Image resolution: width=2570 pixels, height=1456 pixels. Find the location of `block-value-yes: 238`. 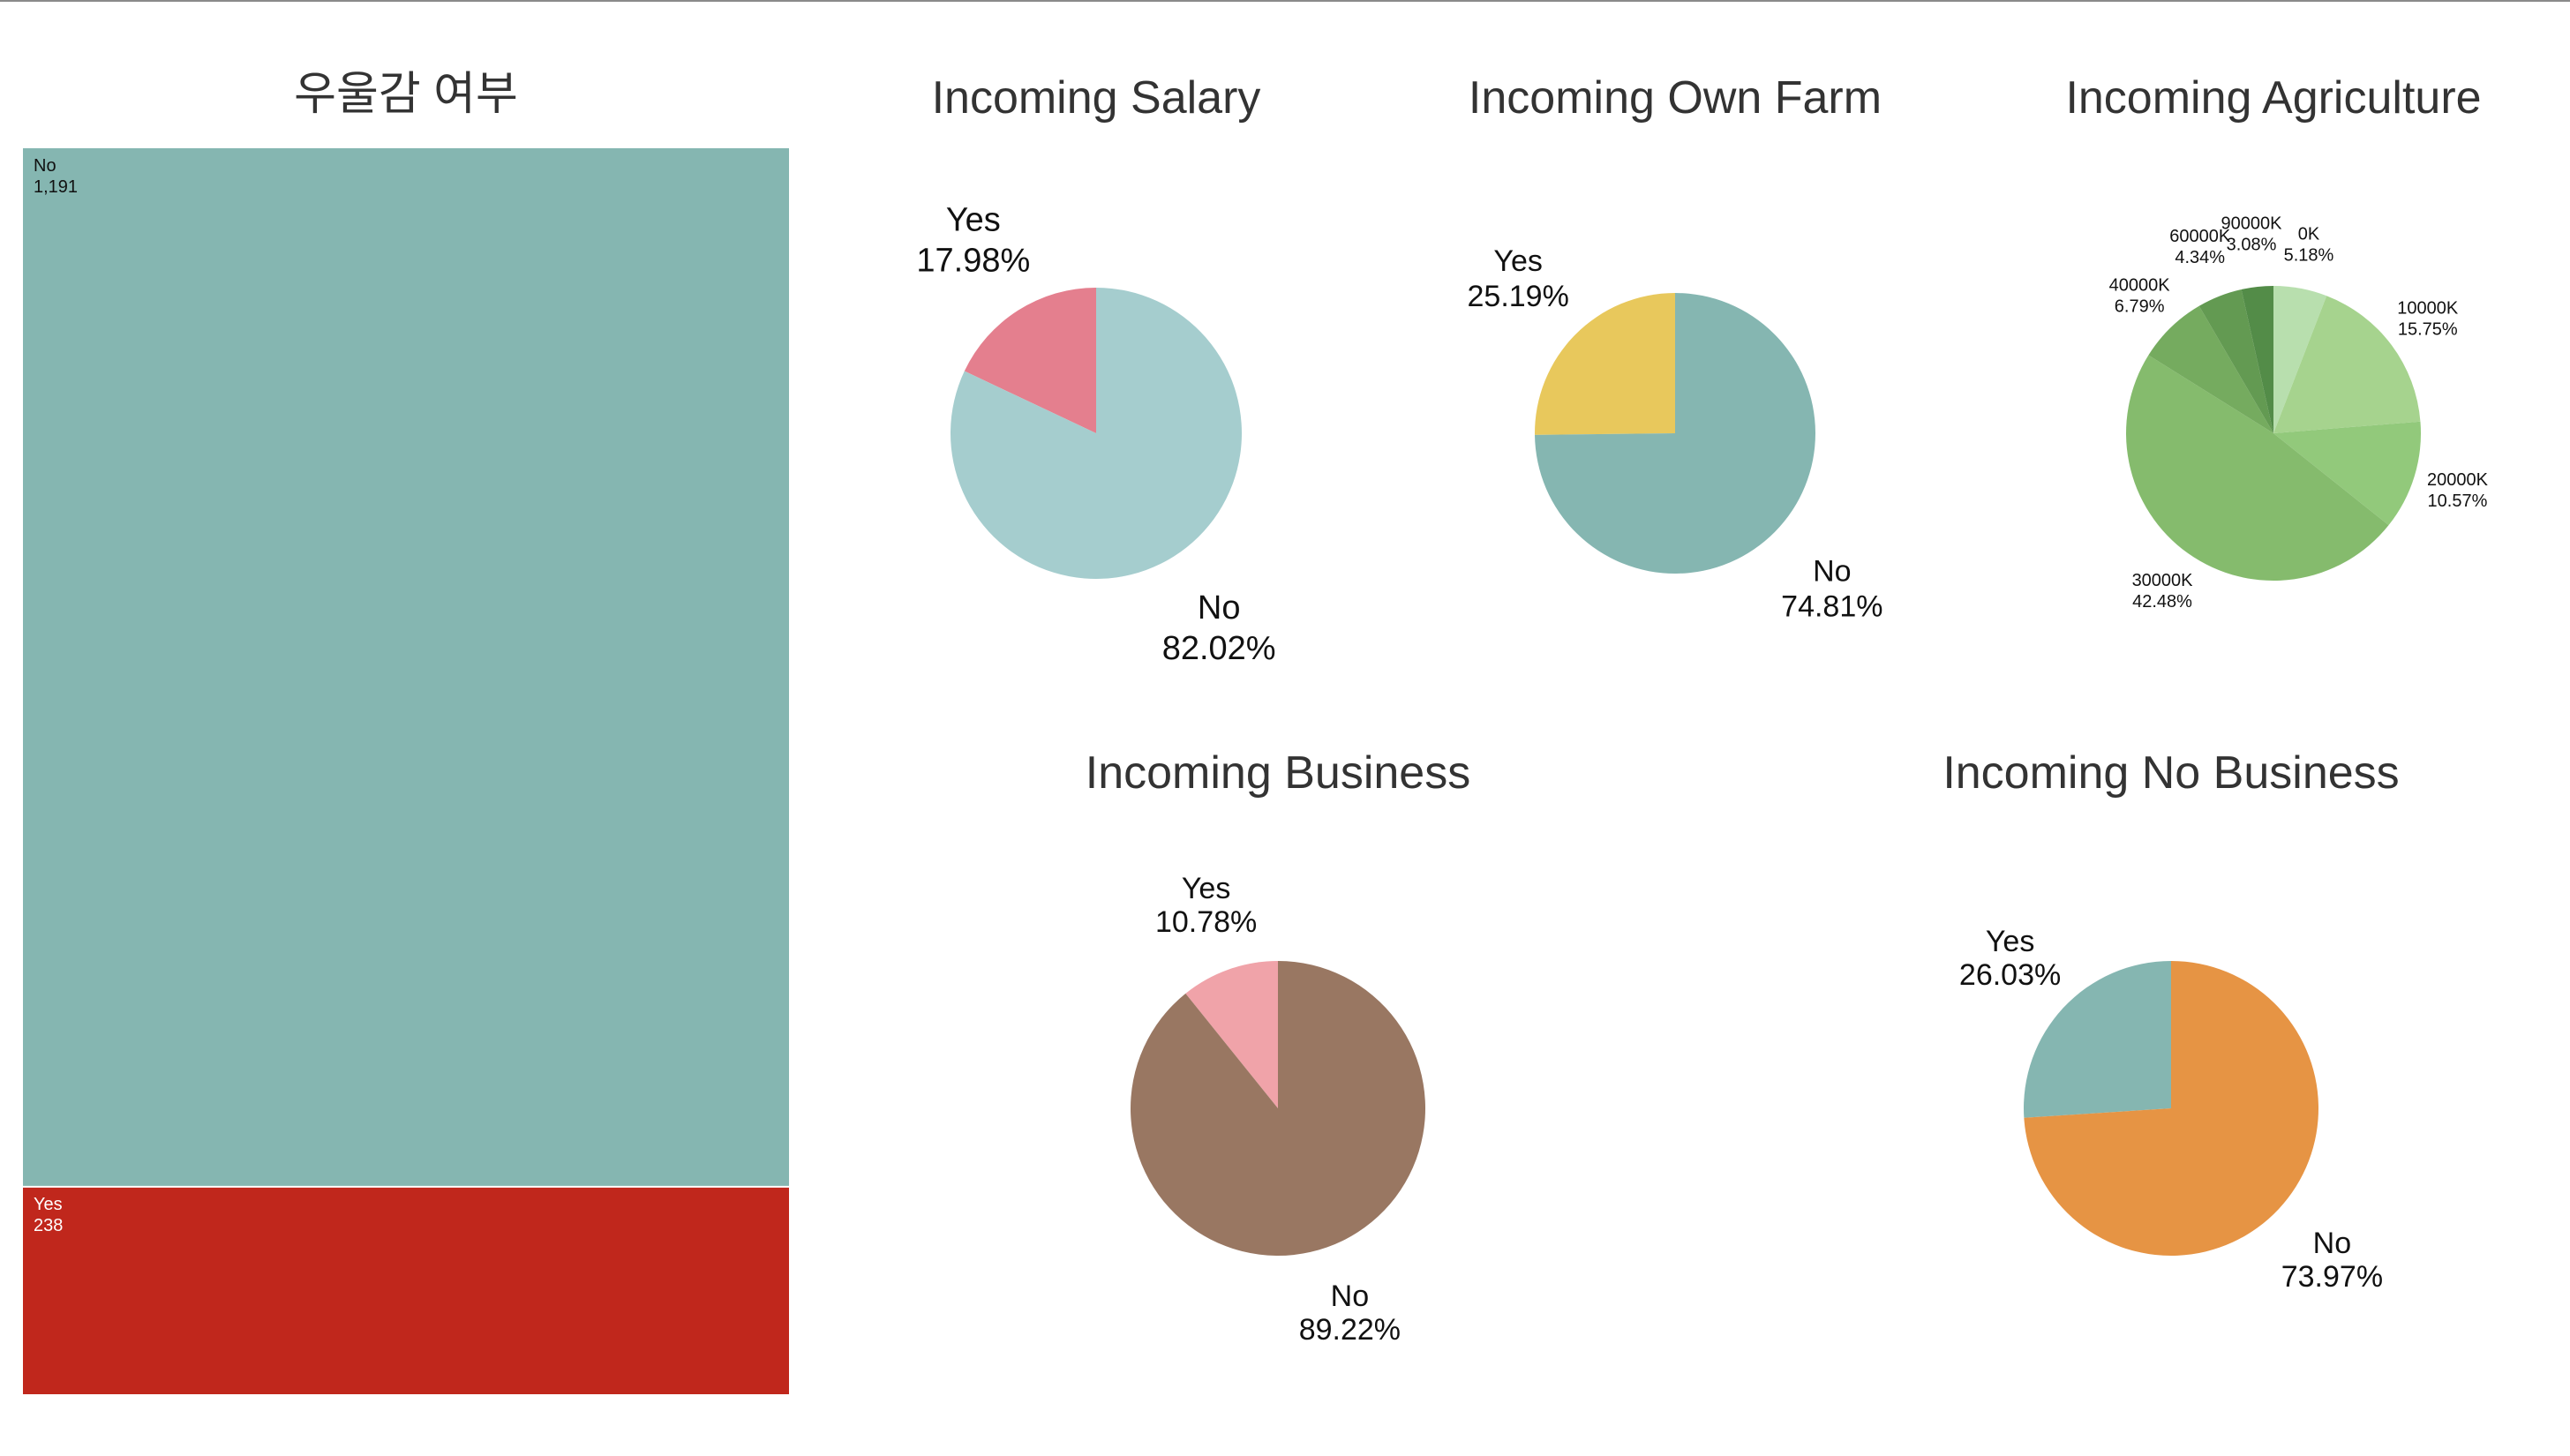

block-value-yes: 238 is located at coordinates (48, 1225).